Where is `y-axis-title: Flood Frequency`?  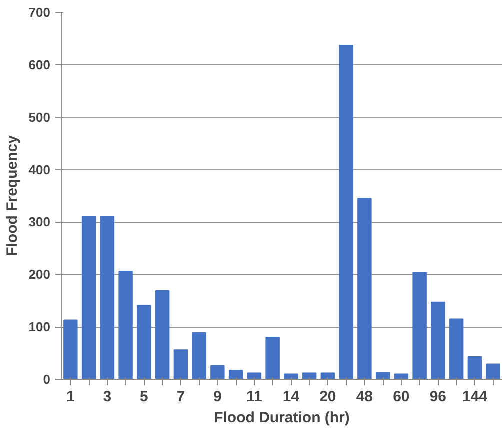 y-axis-title: Flood Frequency is located at coordinates (12, 195).